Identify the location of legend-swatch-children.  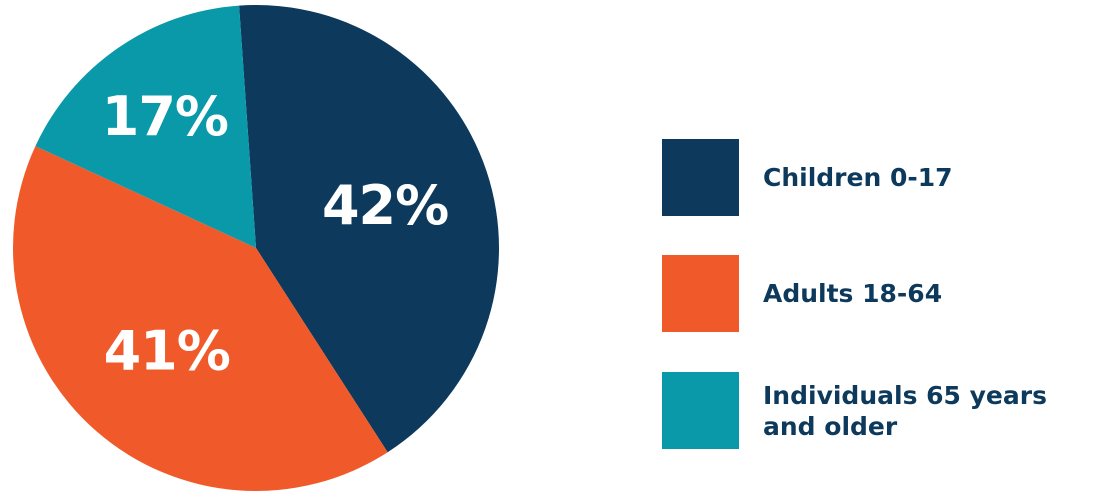
(700, 177).